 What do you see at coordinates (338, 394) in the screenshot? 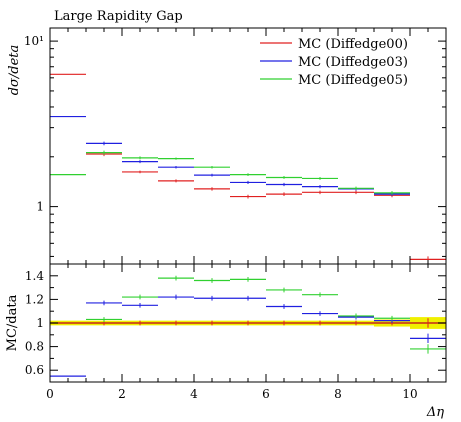
I see `x-tick-label: 8` at bounding box center [338, 394].